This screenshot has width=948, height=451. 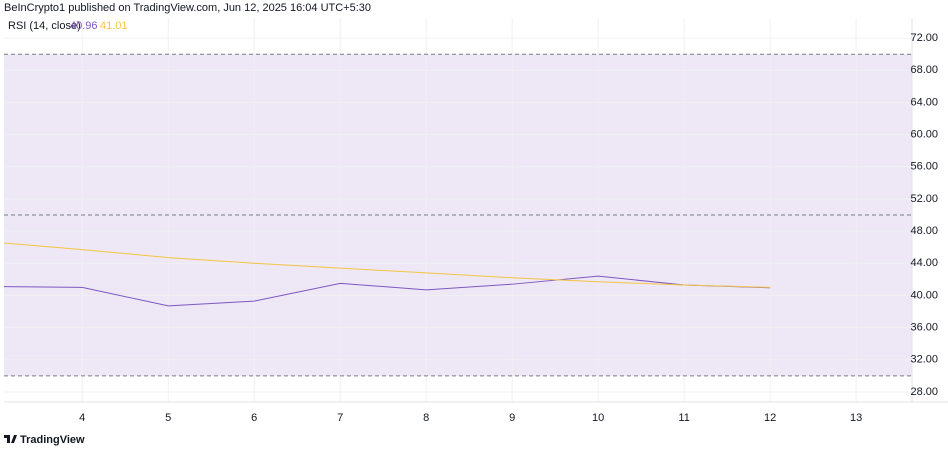 What do you see at coordinates (924, 295) in the screenshot?
I see `y-tick-label: 40.00` at bounding box center [924, 295].